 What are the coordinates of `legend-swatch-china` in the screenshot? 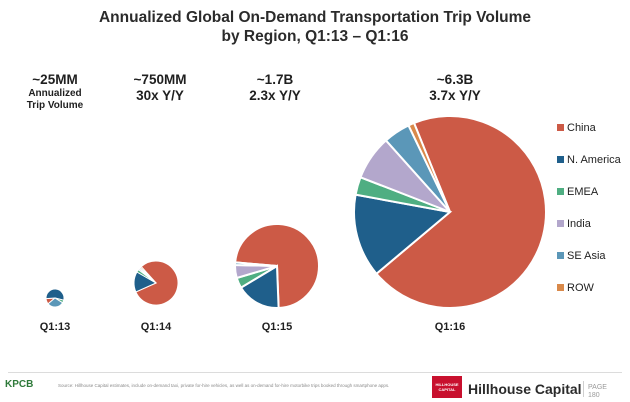 It's located at (560, 127).